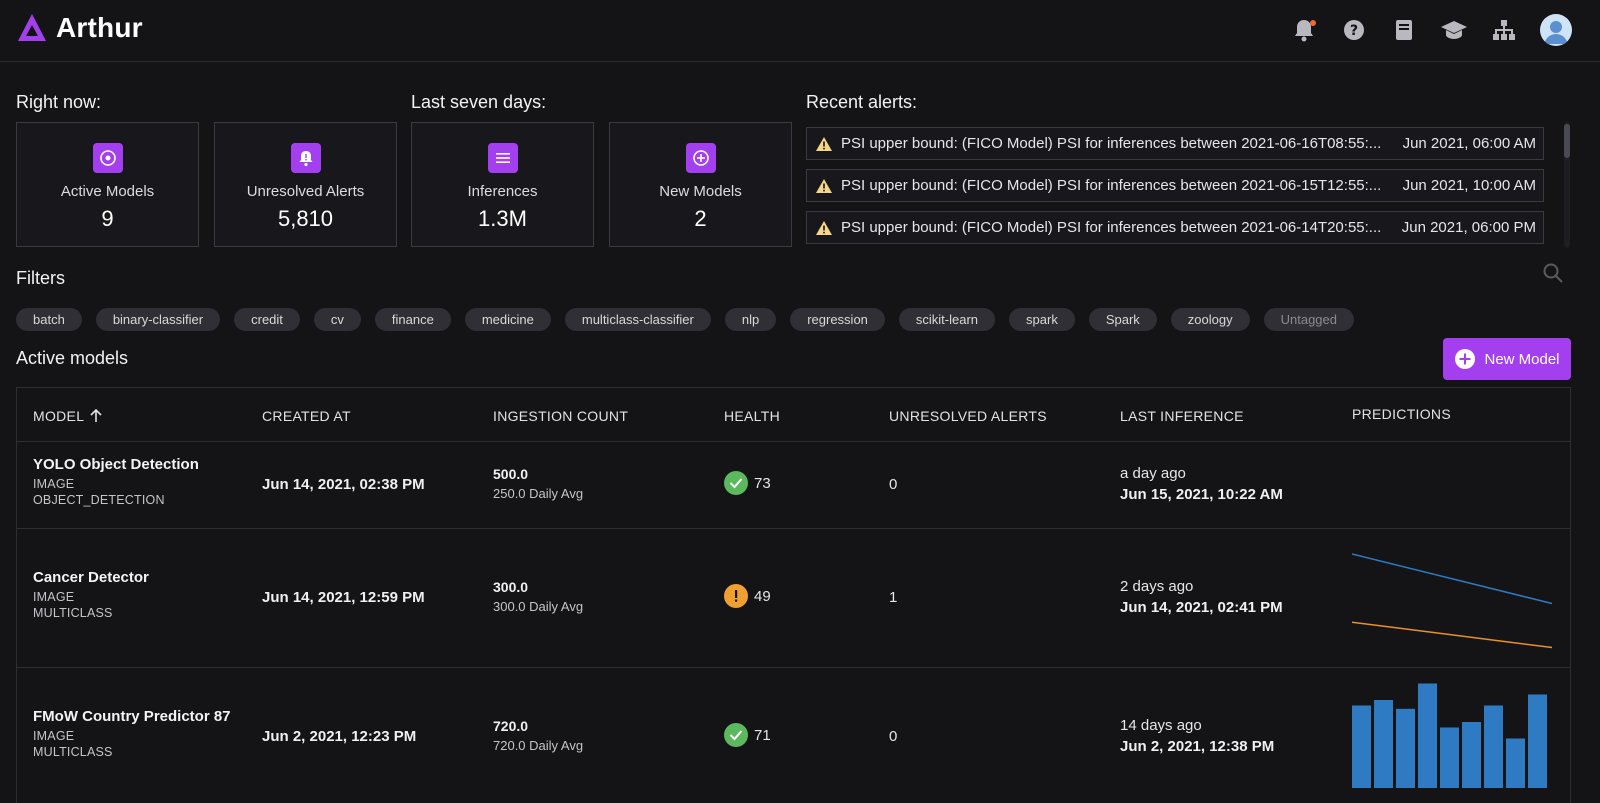 Image resolution: width=1600 pixels, height=803 pixels. I want to click on search-icon, so click(1553, 273).